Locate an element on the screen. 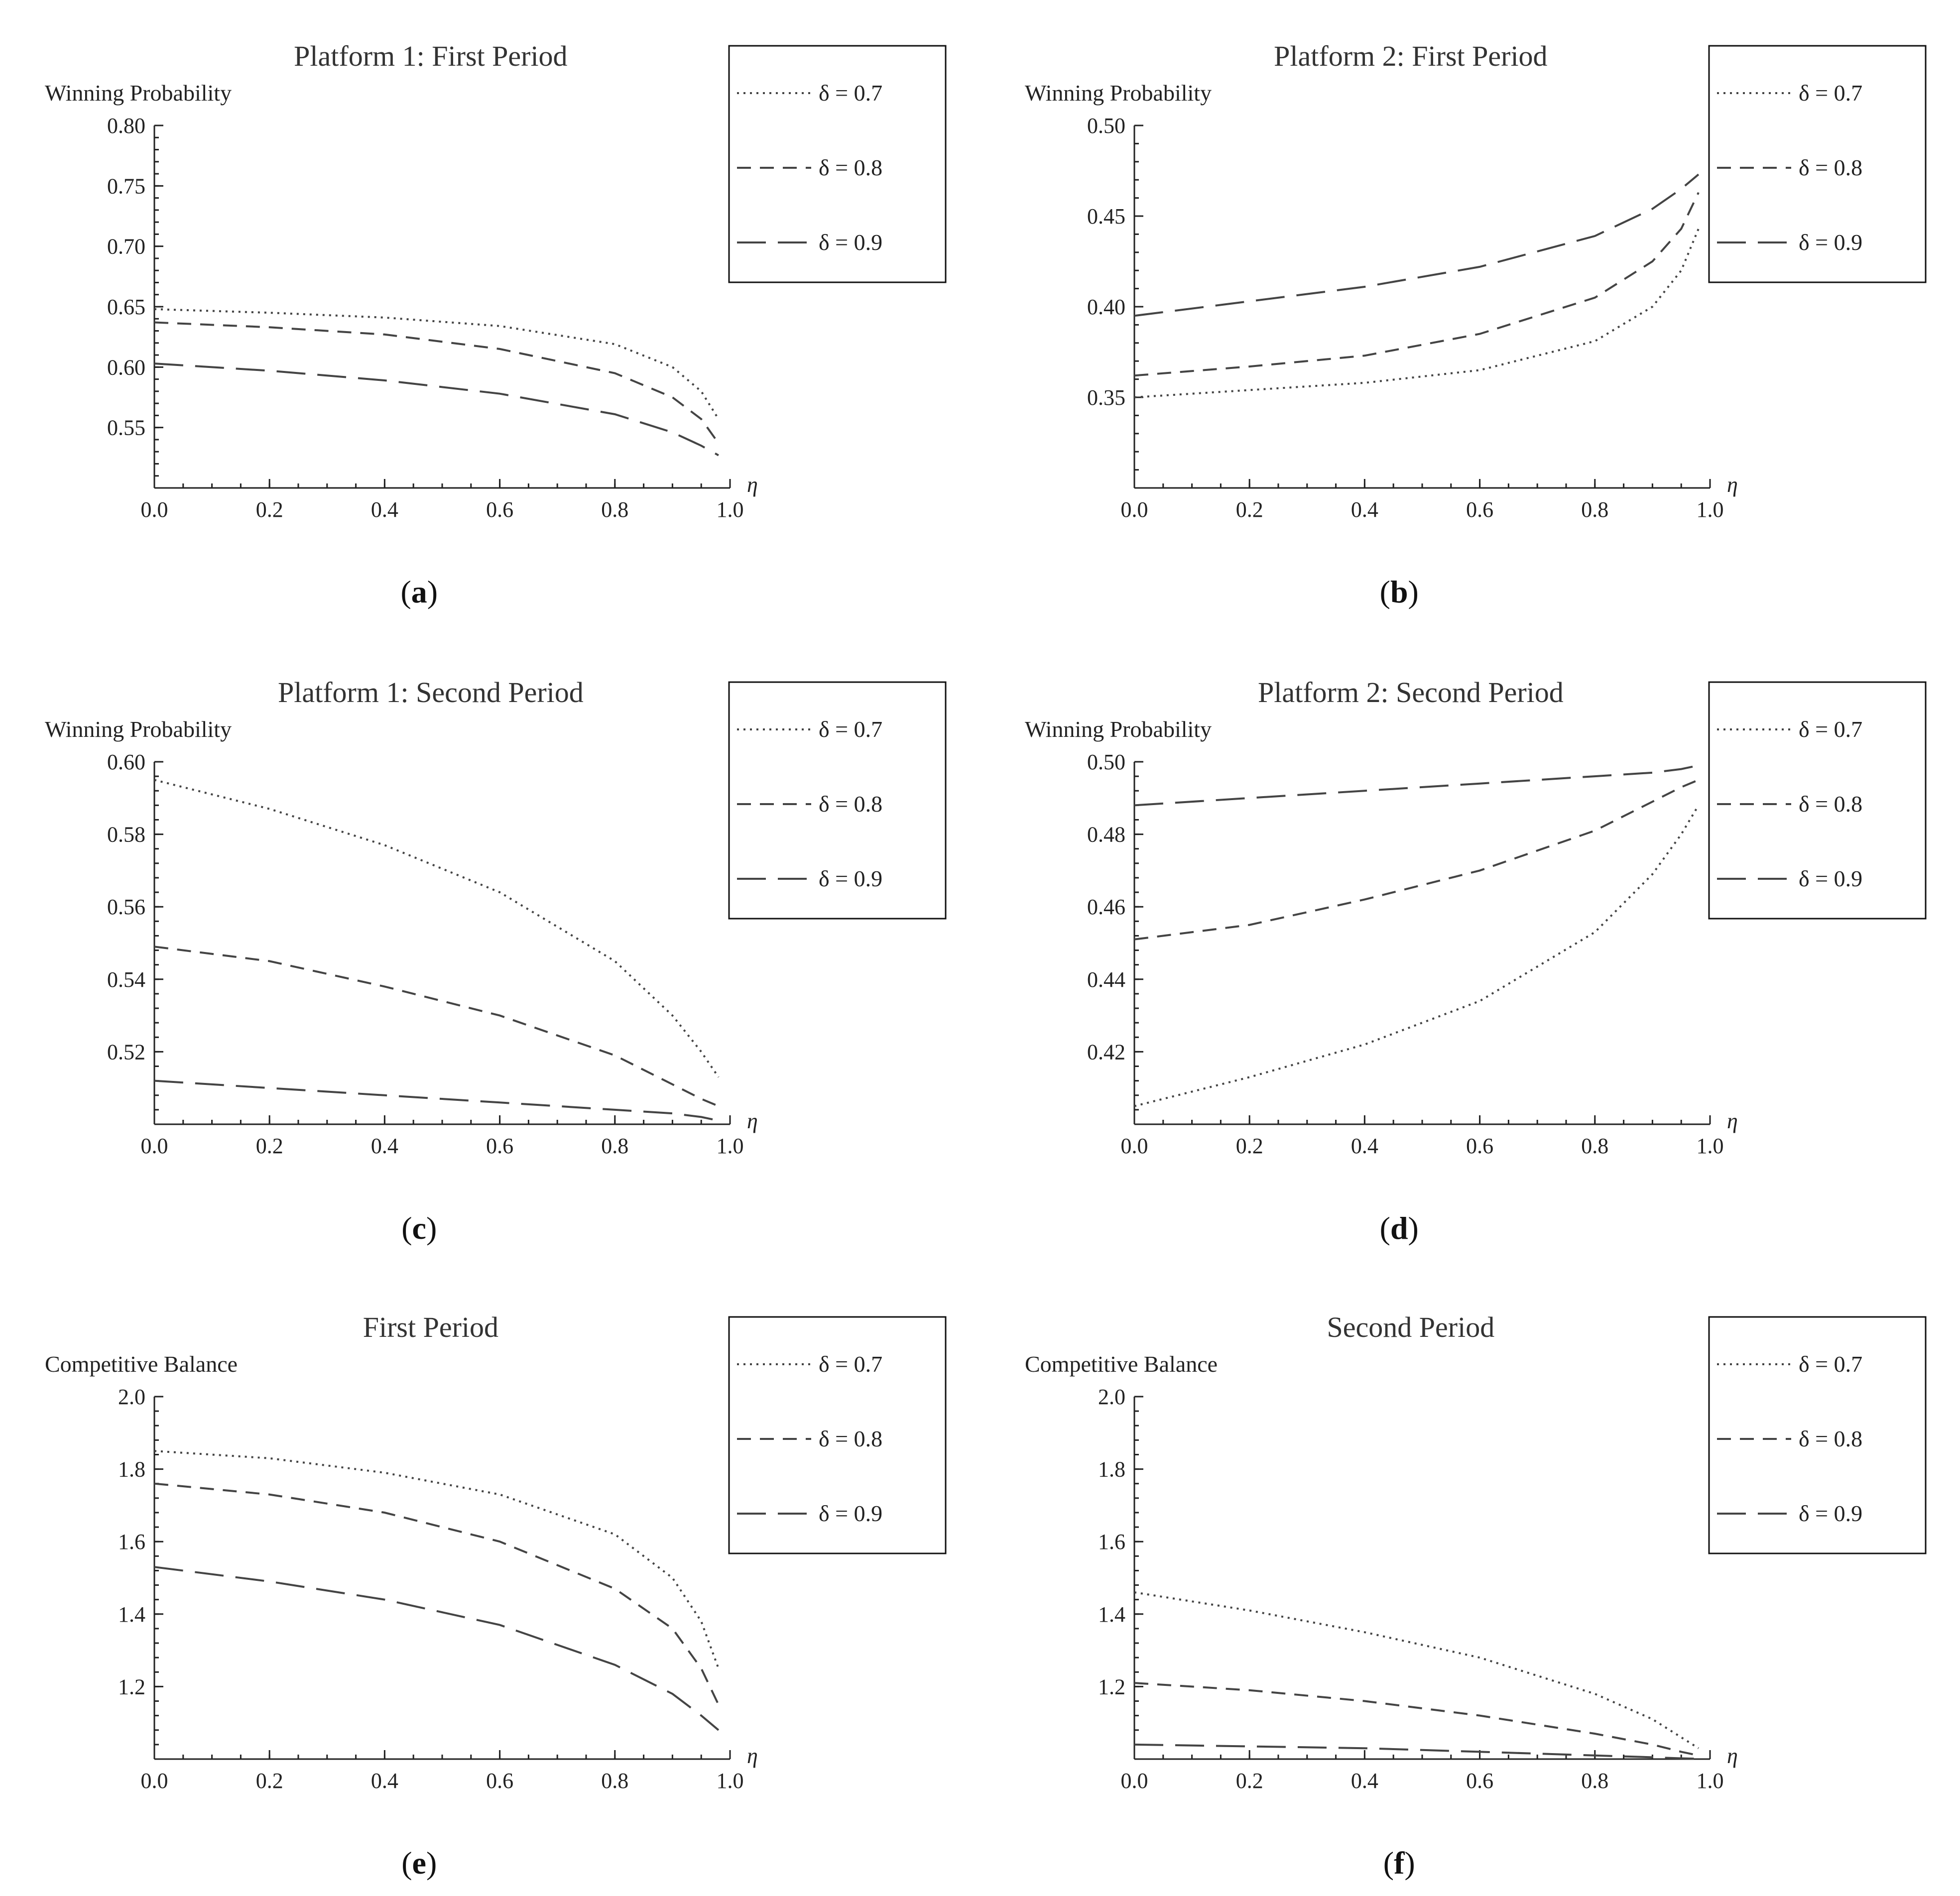  panel-letter: a is located at coordinates (419, 591).